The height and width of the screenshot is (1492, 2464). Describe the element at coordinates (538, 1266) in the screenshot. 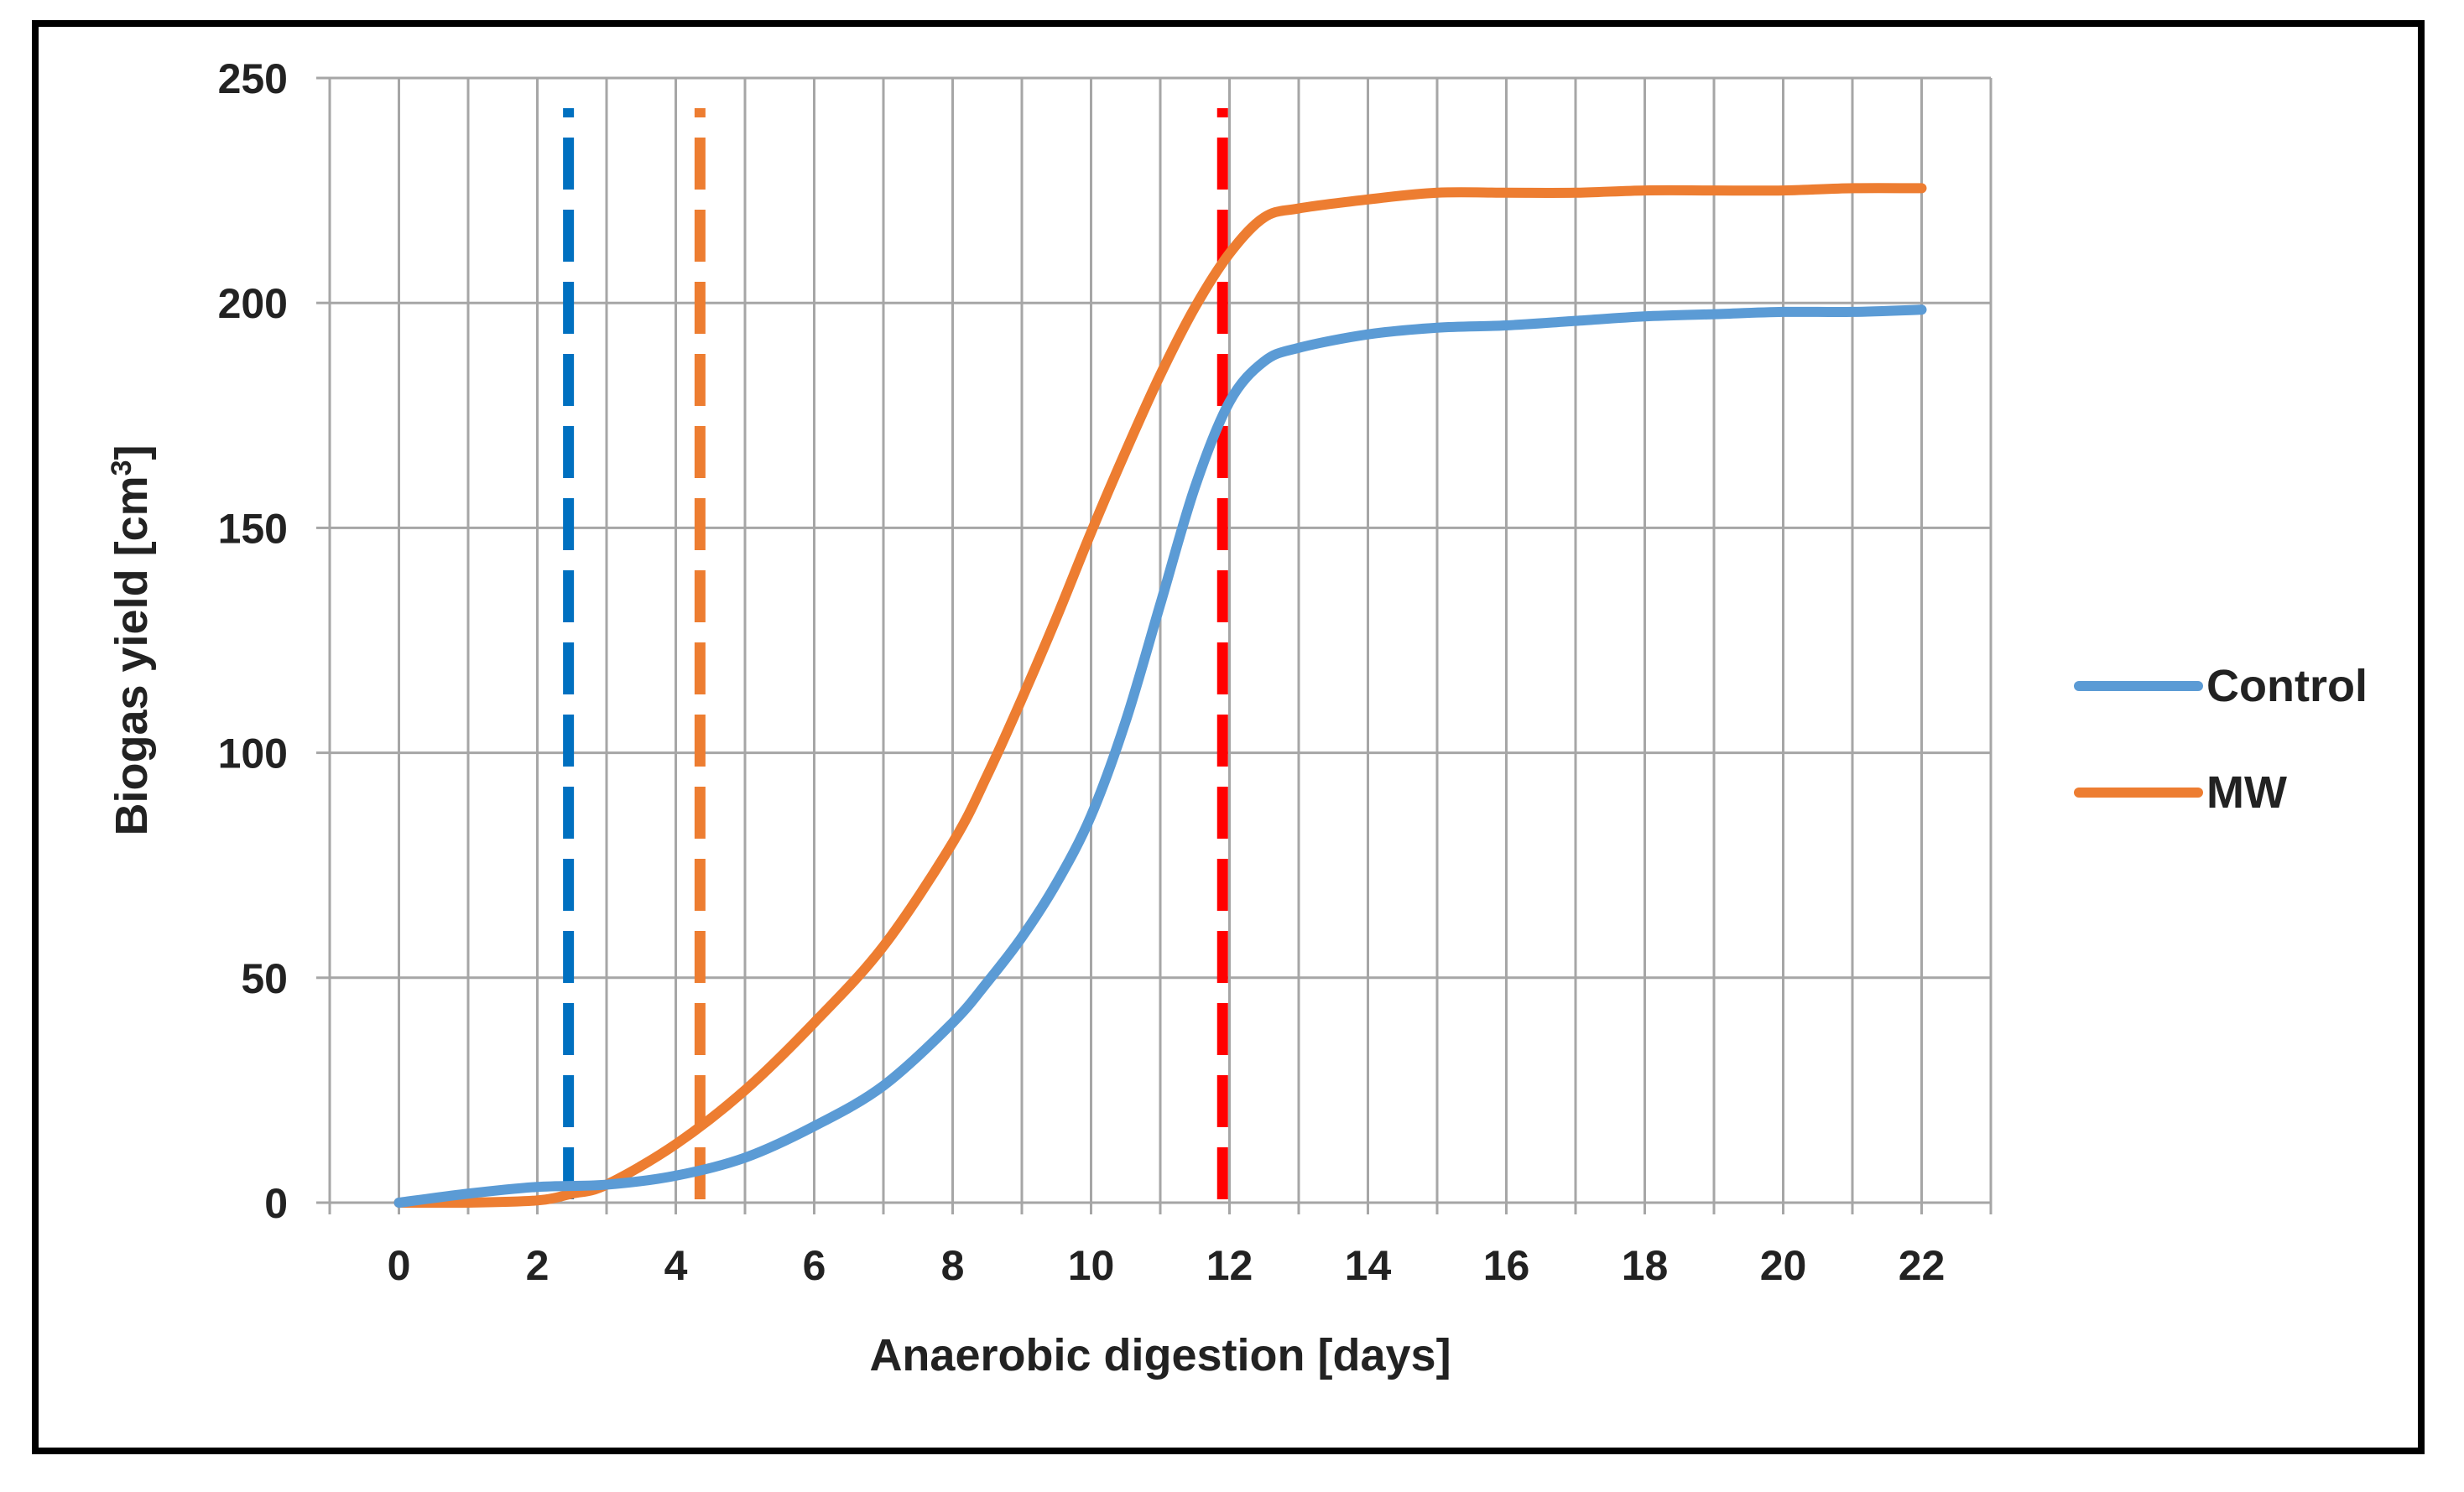

I see `x-tick-label: 2` at that location.